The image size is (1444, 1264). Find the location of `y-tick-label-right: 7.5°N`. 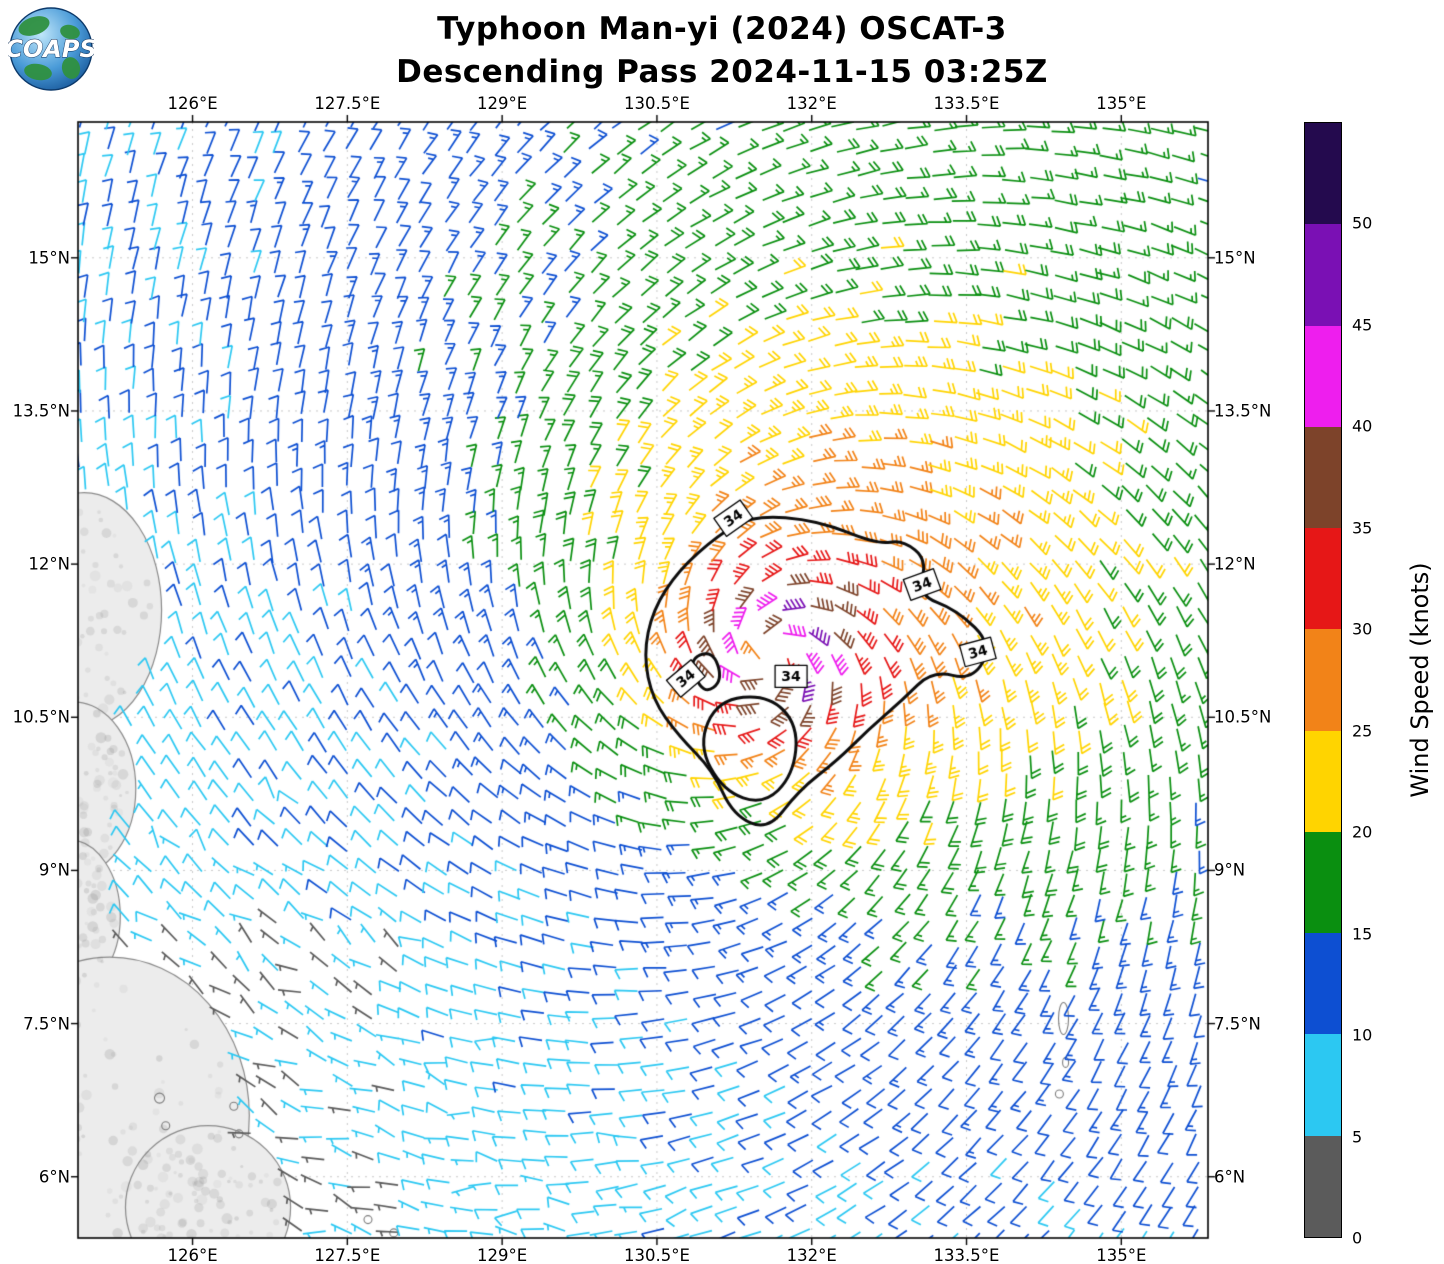

y-tick-label-right: 7.5°N is located at coordinates (1237, 1024).